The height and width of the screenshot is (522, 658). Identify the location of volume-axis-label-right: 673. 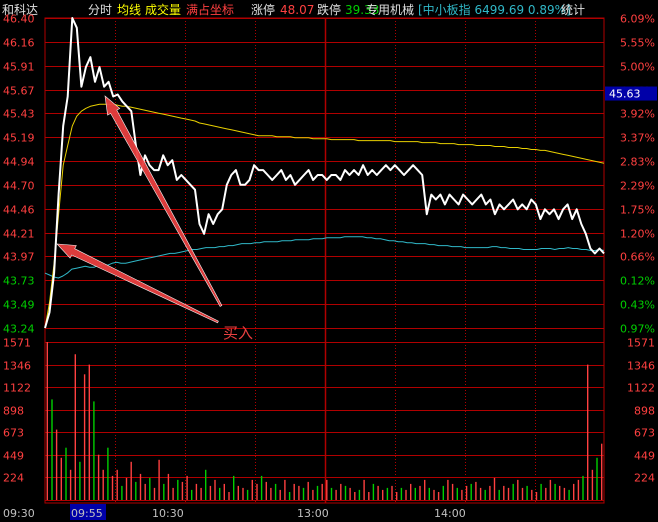
(644, 433).